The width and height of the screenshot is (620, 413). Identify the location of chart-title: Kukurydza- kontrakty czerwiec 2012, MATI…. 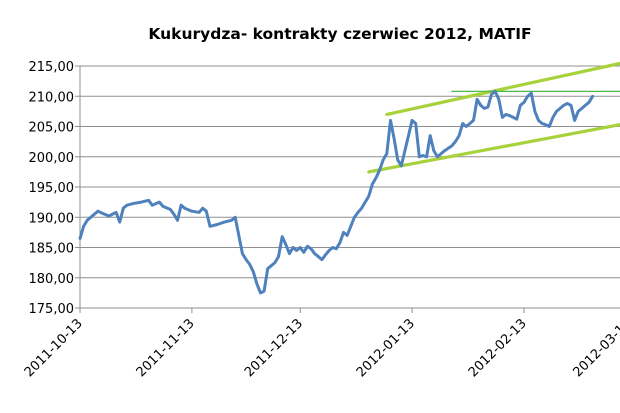
(339, 34).